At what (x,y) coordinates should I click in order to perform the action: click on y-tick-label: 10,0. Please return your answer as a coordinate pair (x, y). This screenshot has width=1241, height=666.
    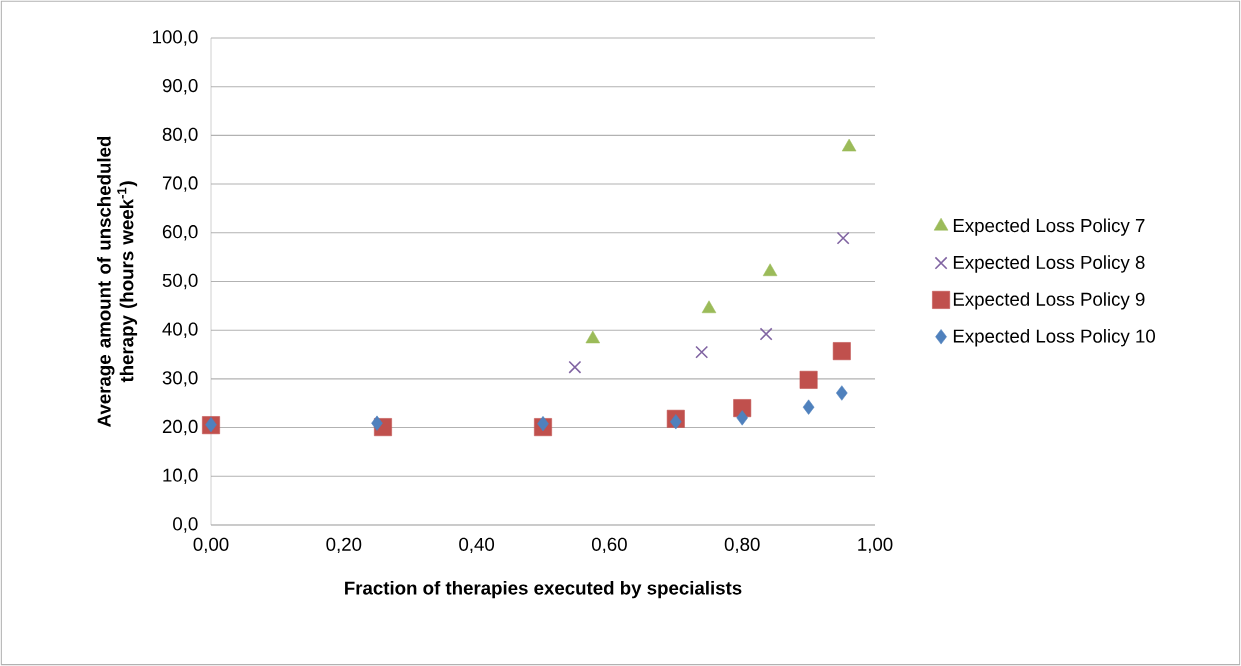
    Looking at the image, I should click on (180, 476).